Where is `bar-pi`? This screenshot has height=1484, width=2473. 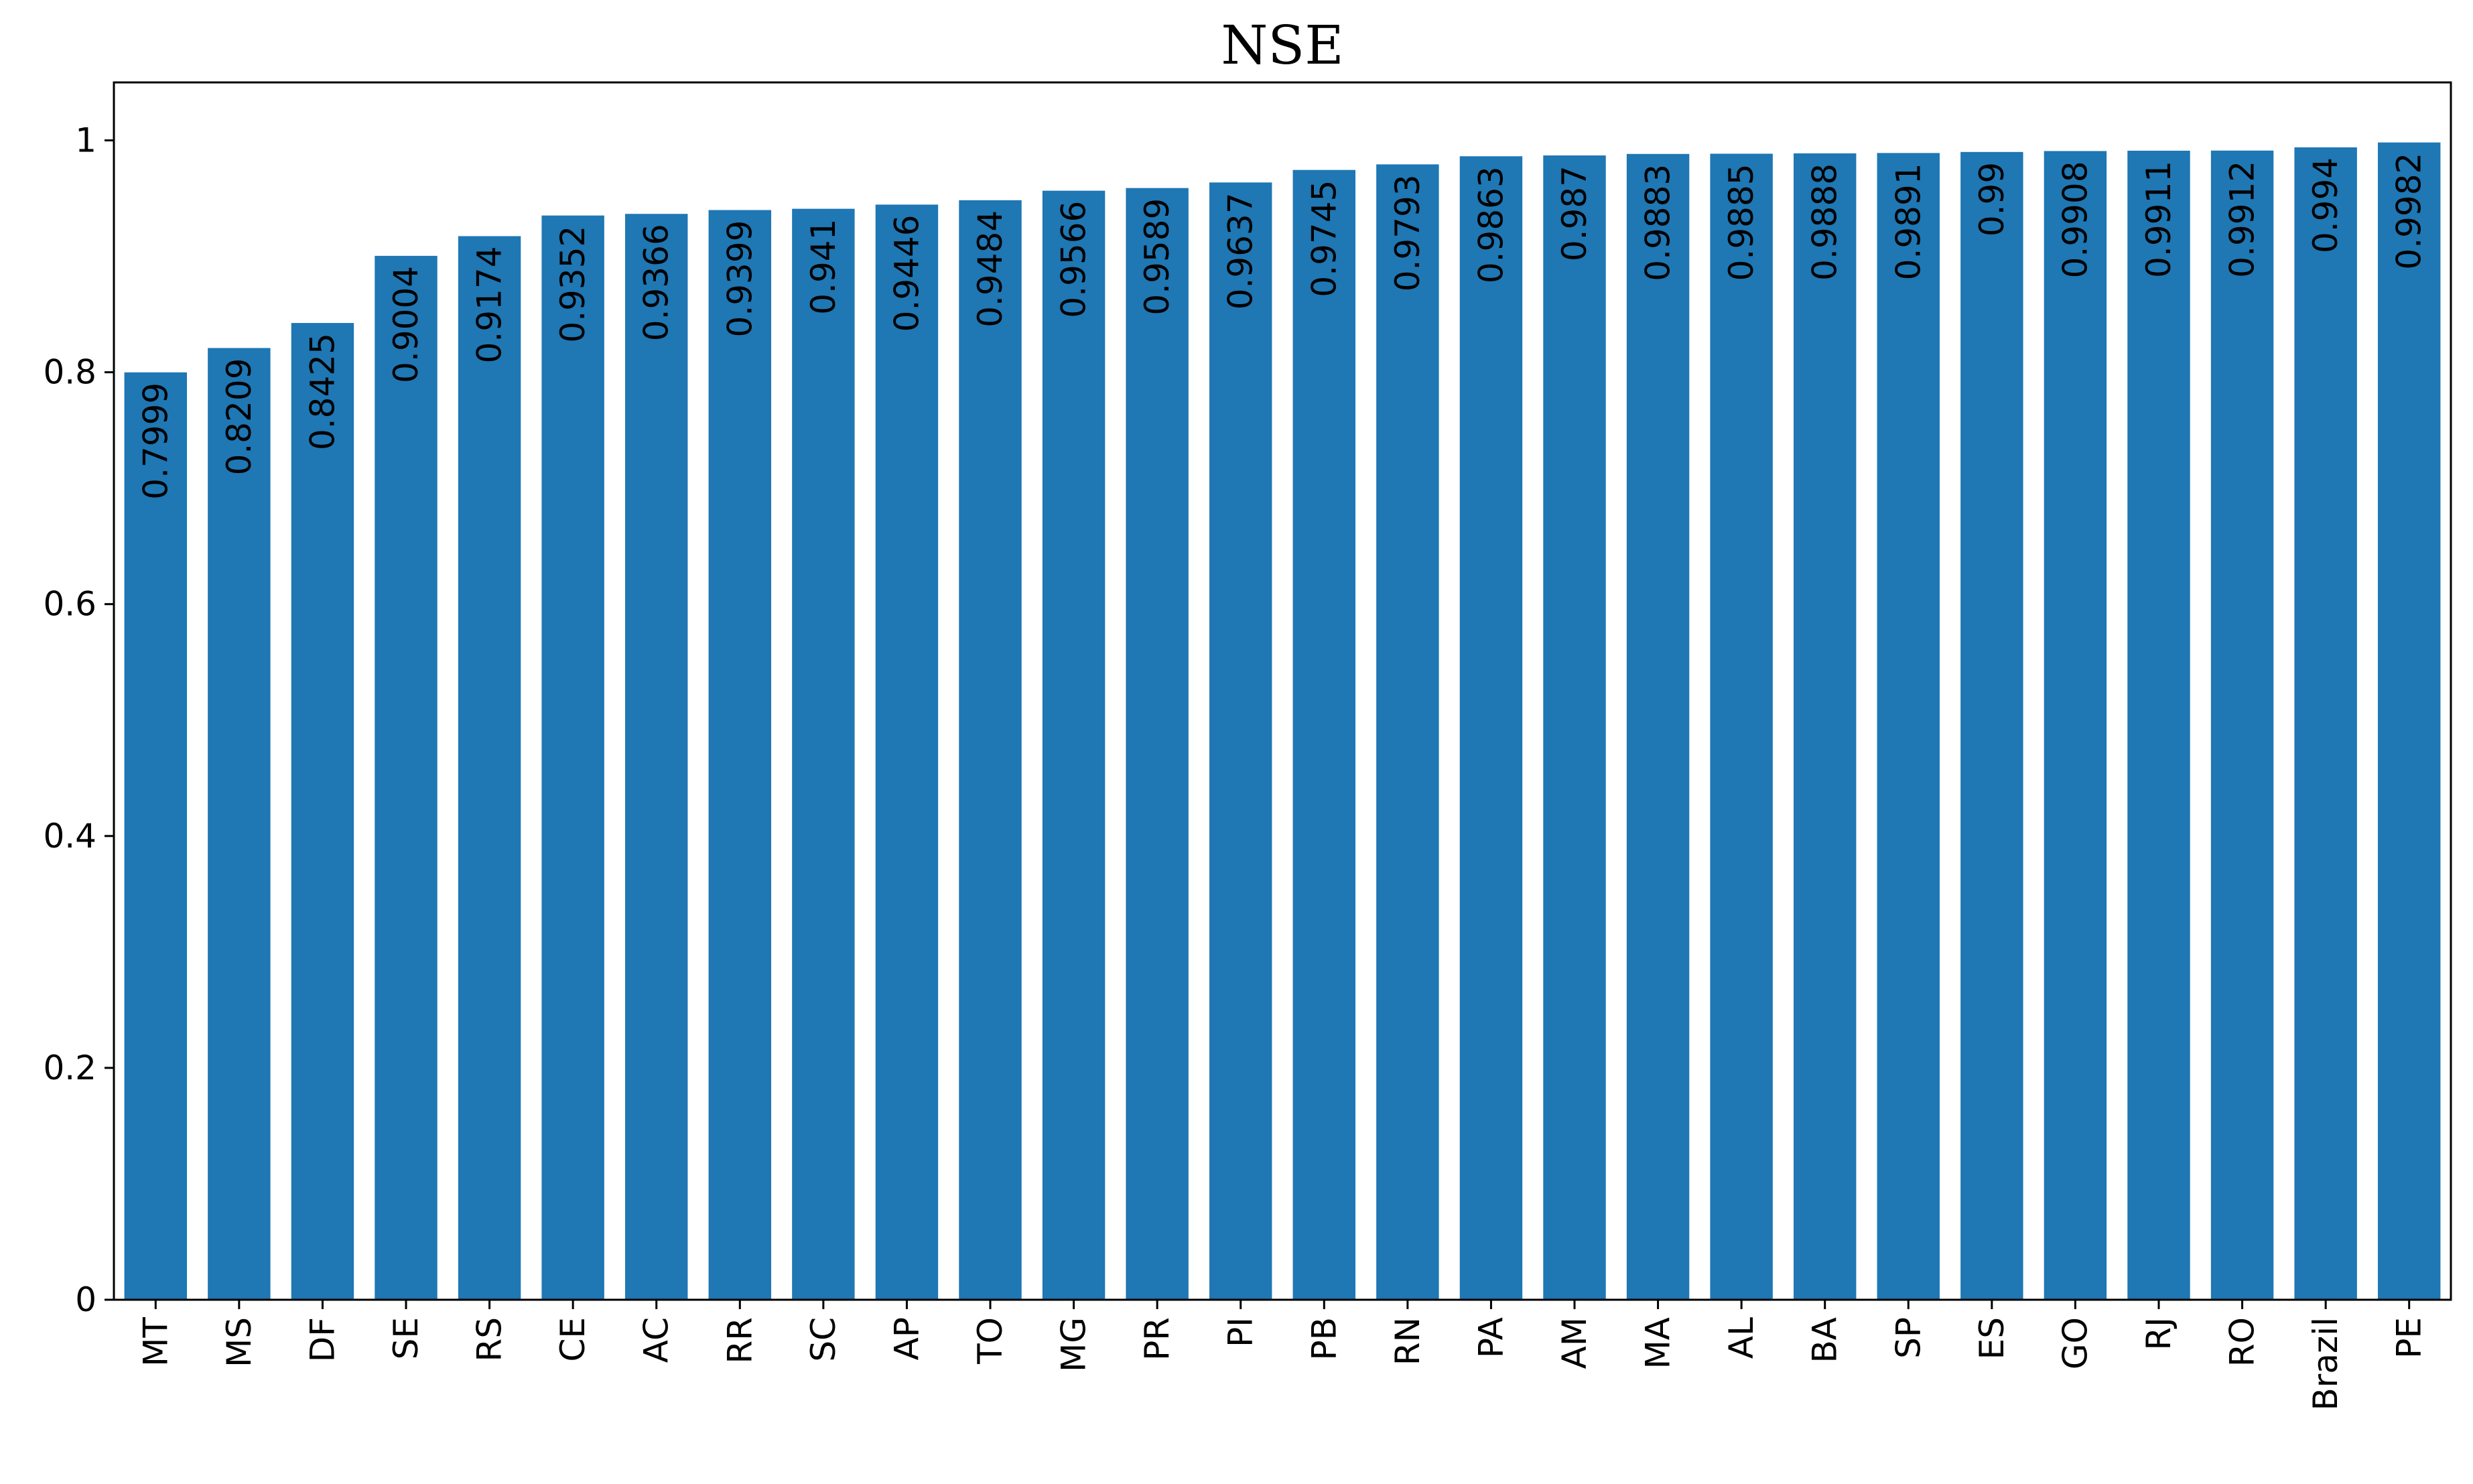 bar-pi is located at coordinates (1240, 741).